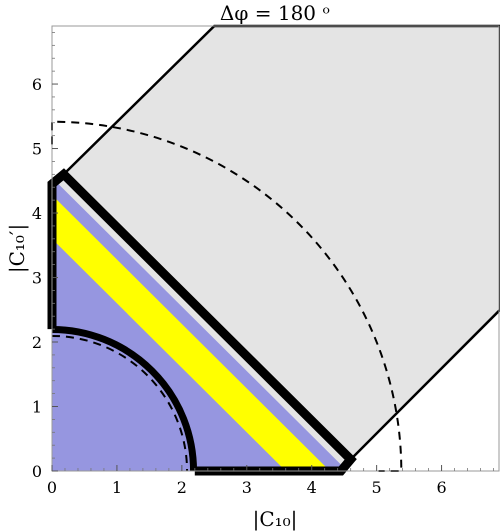 Image resolution: width=500 pixels, height=532 pixels. What do you see at coordinates (275, 13) in the screenshot?
I see `chart-title: Δφ = 180 ᵒ` at bounding box center [275, 13].